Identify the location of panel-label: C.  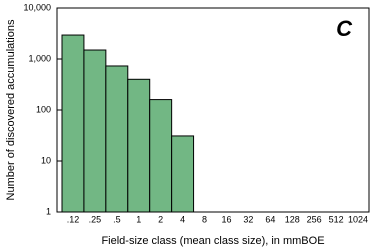
(344, 28).